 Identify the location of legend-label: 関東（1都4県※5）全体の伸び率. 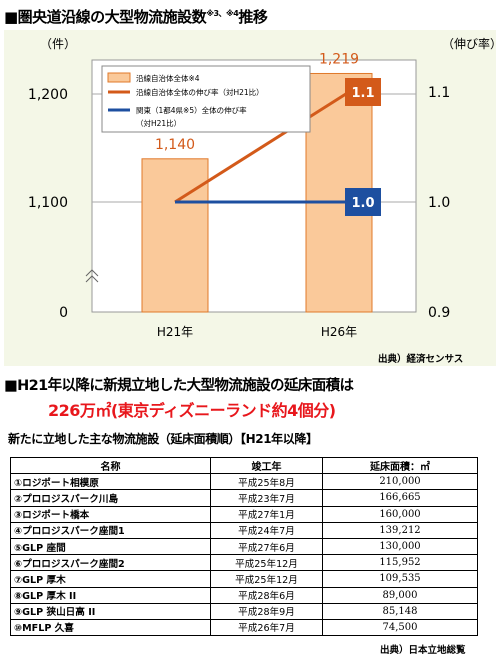
(191, 110).